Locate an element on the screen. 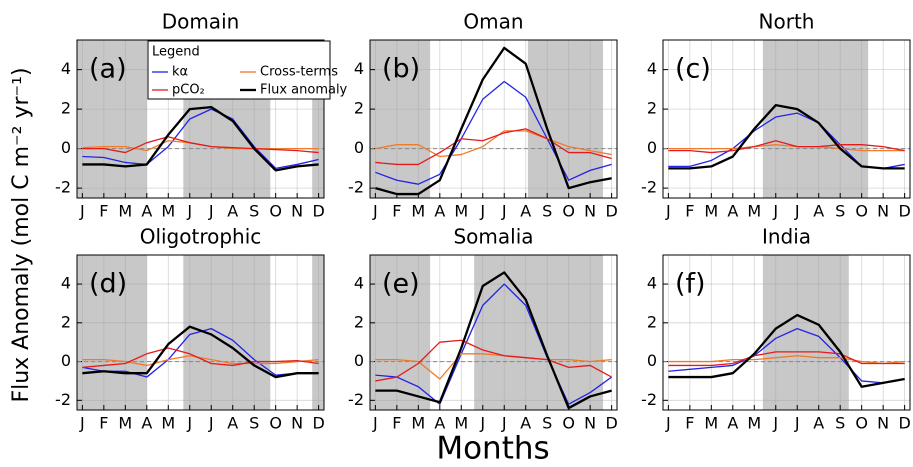  legend-label: pCO₂ is located at coordinates (188, 90).